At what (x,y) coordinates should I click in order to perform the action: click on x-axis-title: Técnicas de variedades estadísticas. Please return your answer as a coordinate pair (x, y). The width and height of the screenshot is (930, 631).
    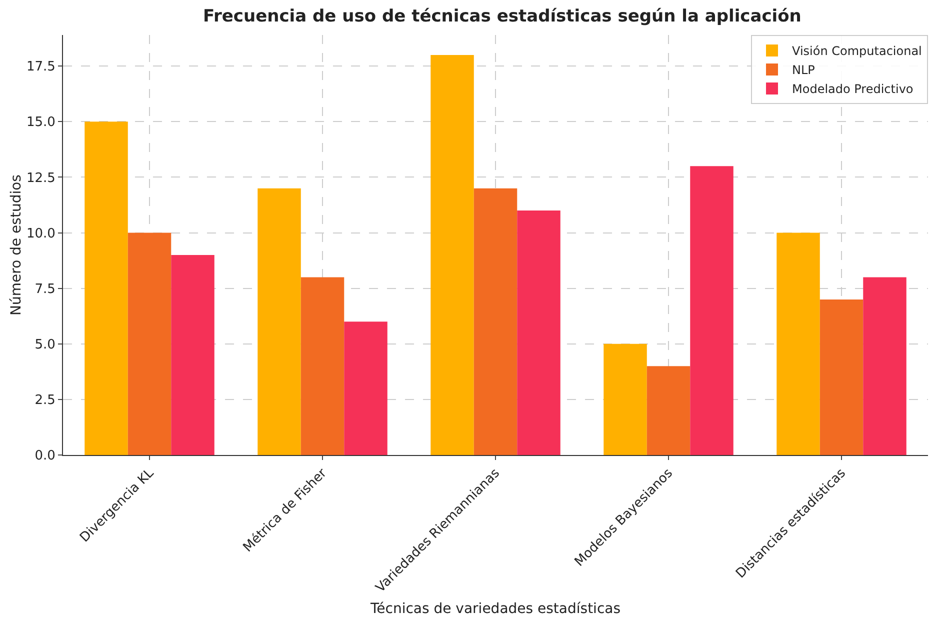
    Looking at the image, I should click on (495, 608).